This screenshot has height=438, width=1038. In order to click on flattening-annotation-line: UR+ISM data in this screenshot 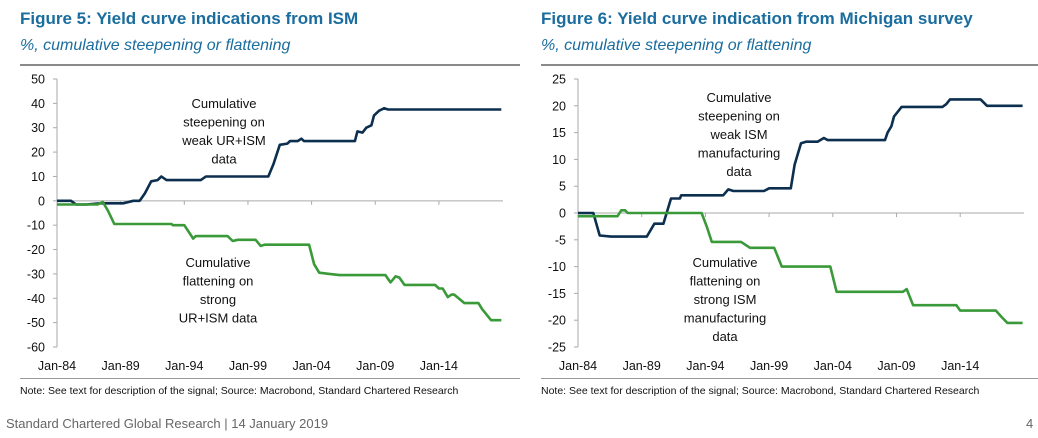, I will do `click(218, 318)`.